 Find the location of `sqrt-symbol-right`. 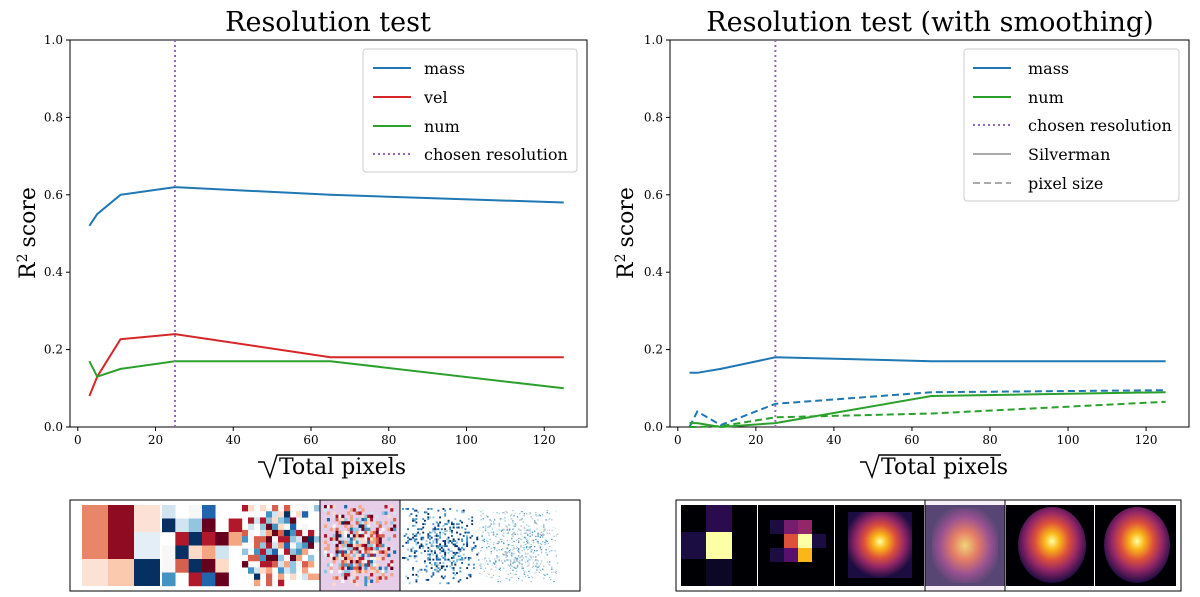

sqrt-symbol-right is located at coordinates (930, 467).